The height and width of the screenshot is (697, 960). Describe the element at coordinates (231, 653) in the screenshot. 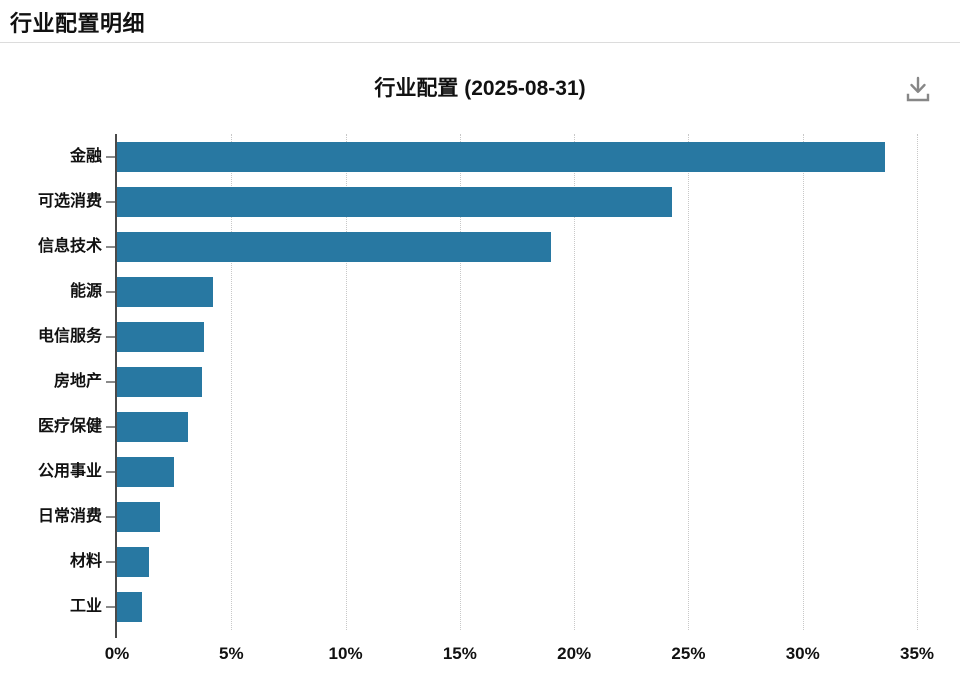

I see `x-axis-tick-label: 5%` at that location.